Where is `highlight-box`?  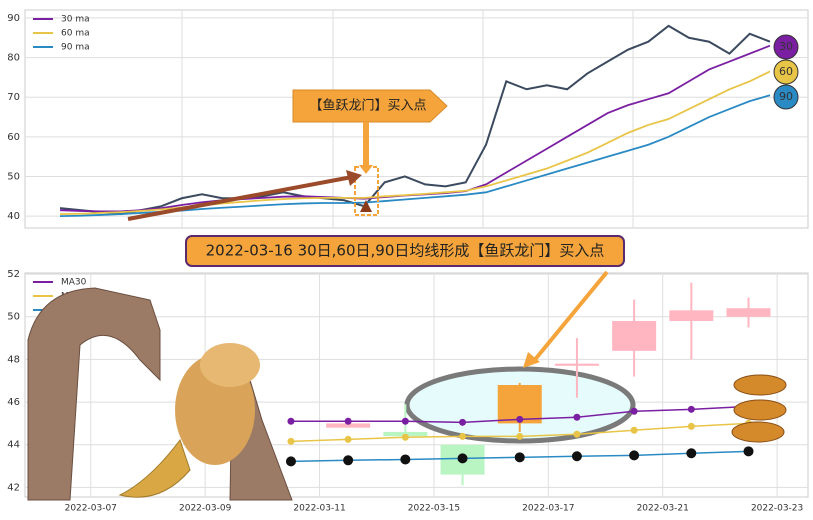 highlight-box is located at coordinates (366, 191).